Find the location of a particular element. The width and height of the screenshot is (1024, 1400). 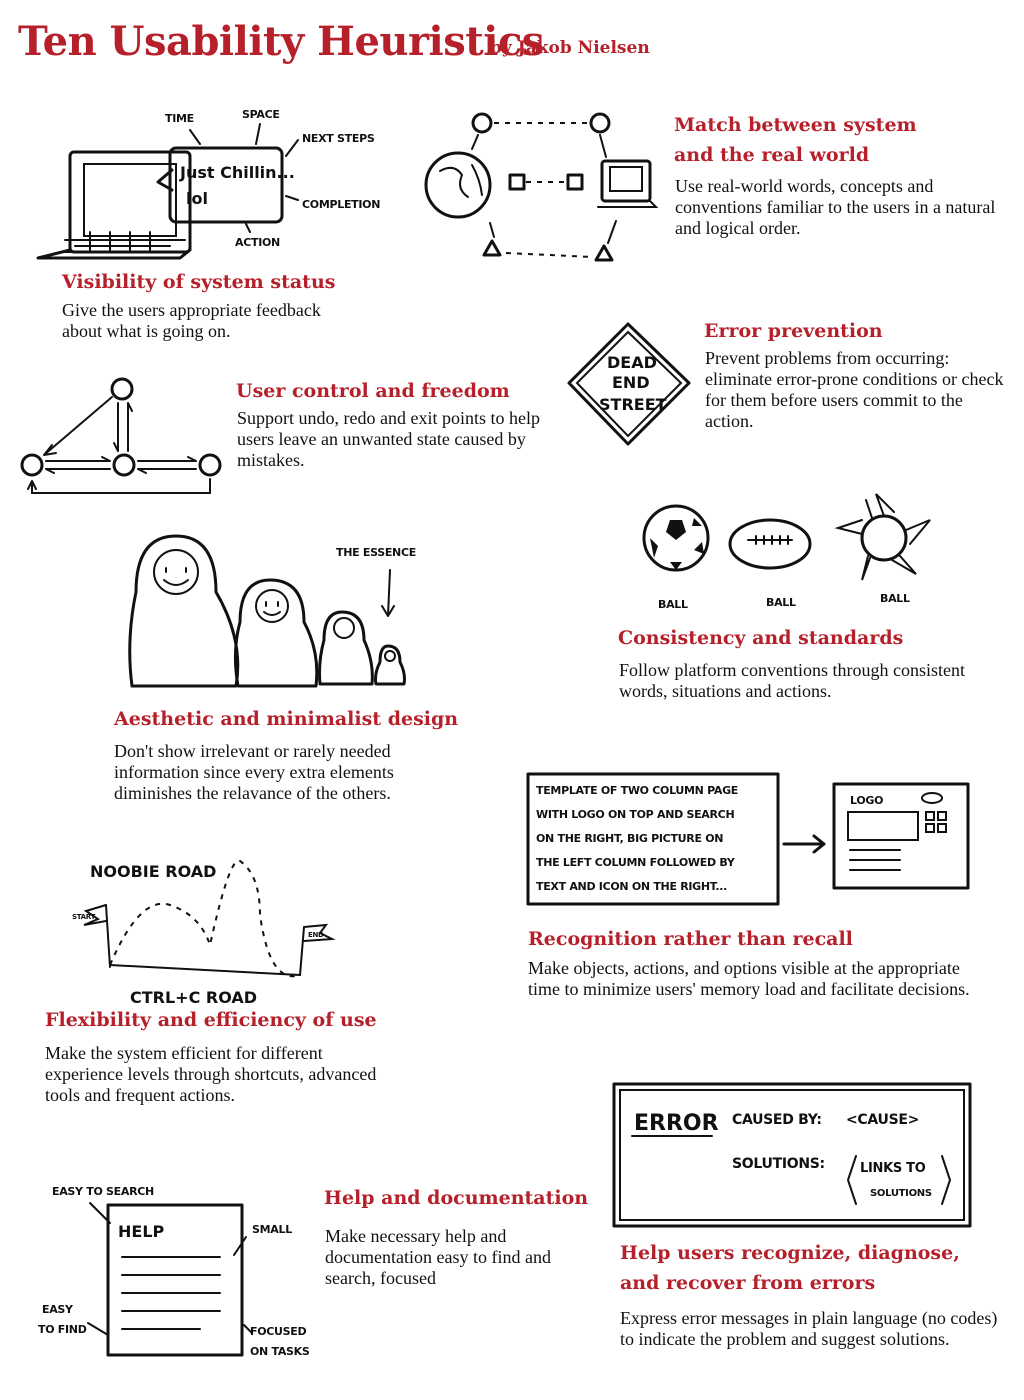

heuristic-4-title: Error prevention is located at coordinates (793, 331).